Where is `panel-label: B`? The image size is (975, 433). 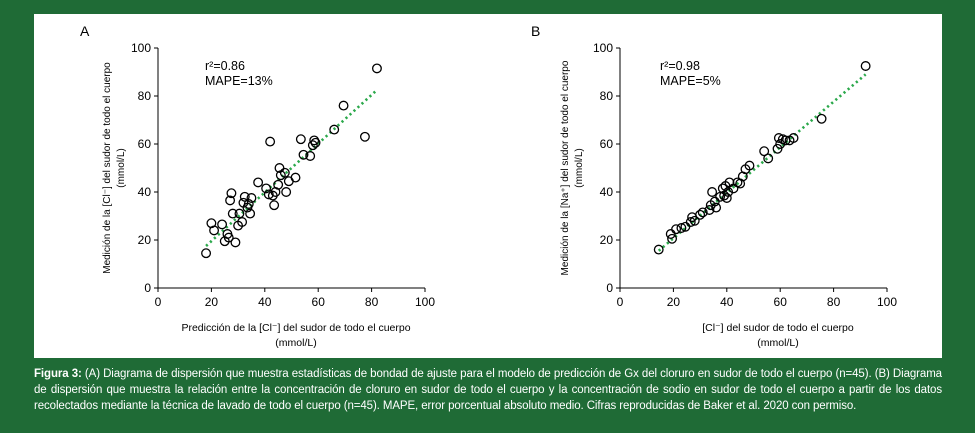
panel-label: B is located at coordinates (535, 31).